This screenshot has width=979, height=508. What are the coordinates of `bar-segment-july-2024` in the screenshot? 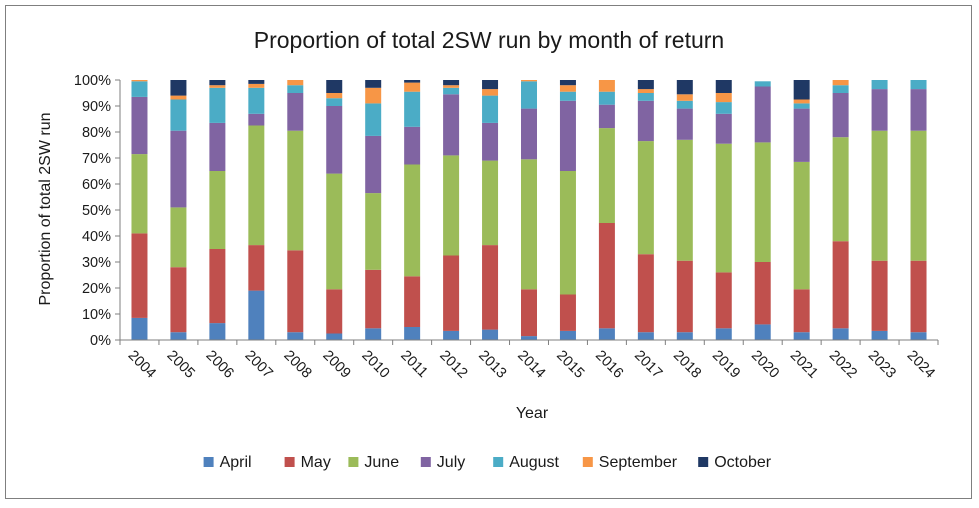 It's located at (918, 110).